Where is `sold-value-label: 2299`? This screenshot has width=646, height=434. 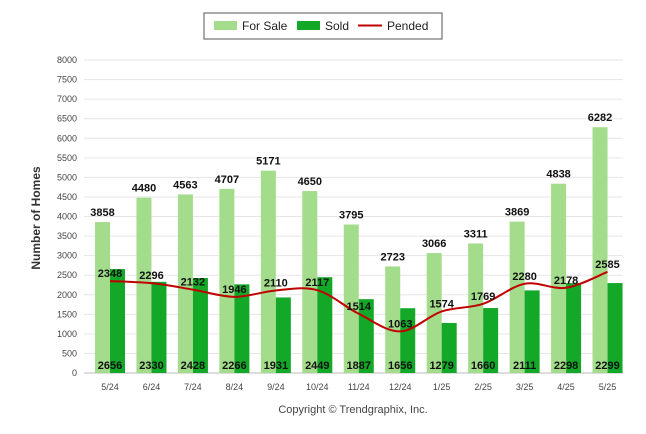
sold-value-label: 2299 is located at coordinates (607, 366).